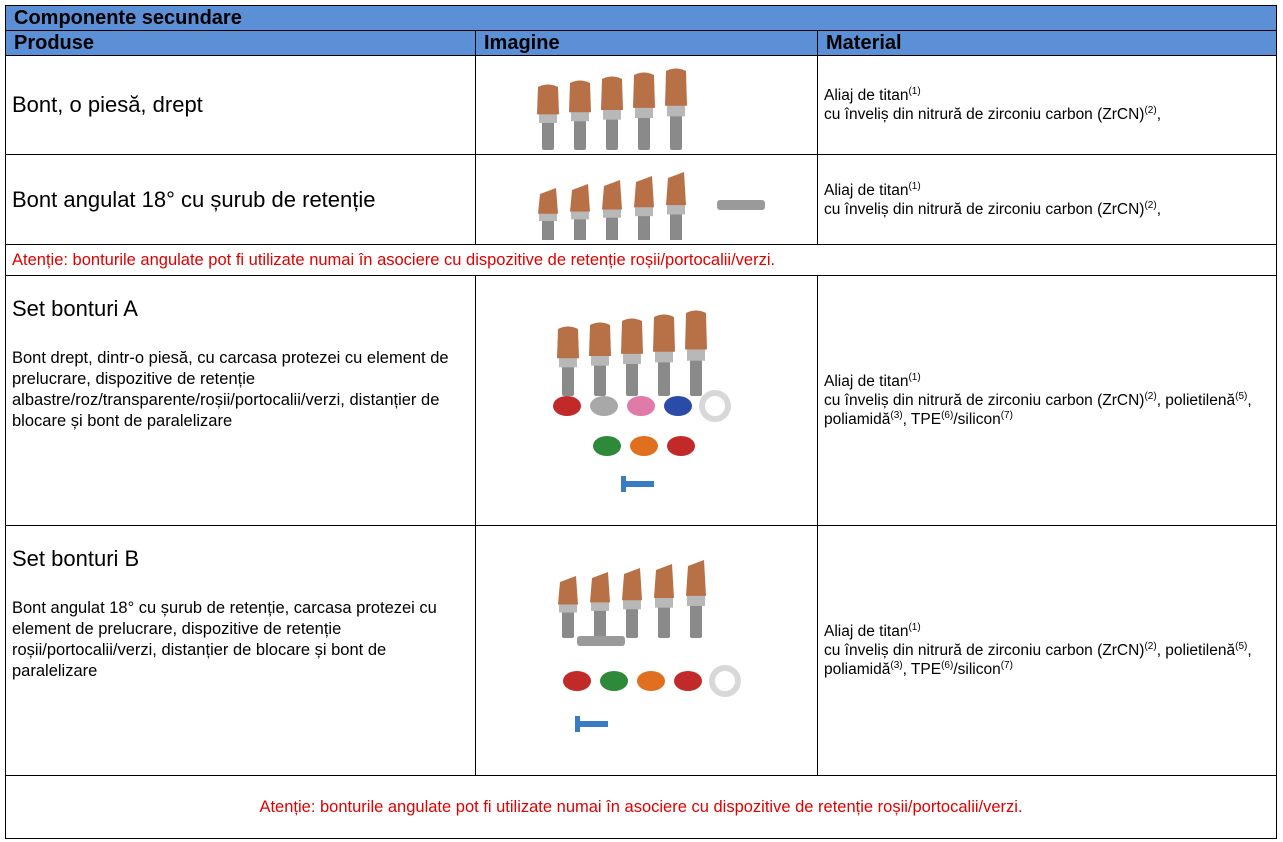 The height and width of the screenshot is (842, 1283). What do you see at coordinates (240, 105) in the screenshot?
I see `product-cell: Bont, o piesă, drept` at bounding box center [240, 105].